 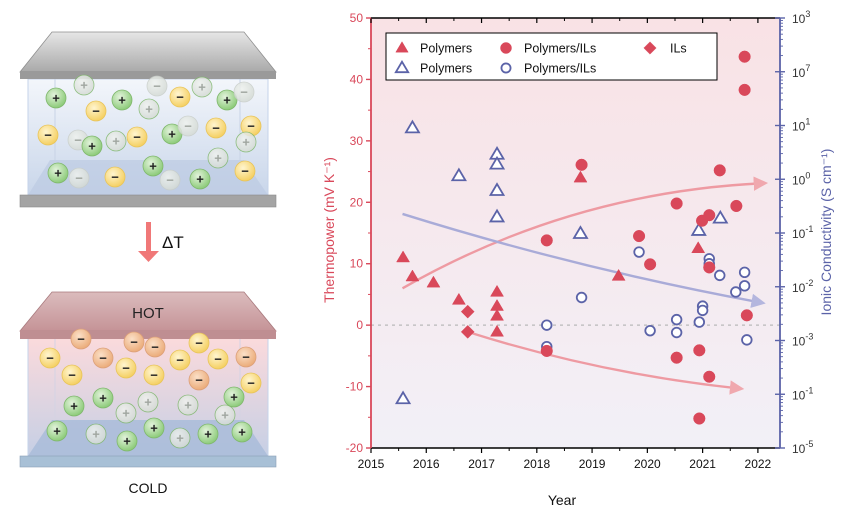 I want to click on cold-electrode-plate, so click(x=148, y=461).